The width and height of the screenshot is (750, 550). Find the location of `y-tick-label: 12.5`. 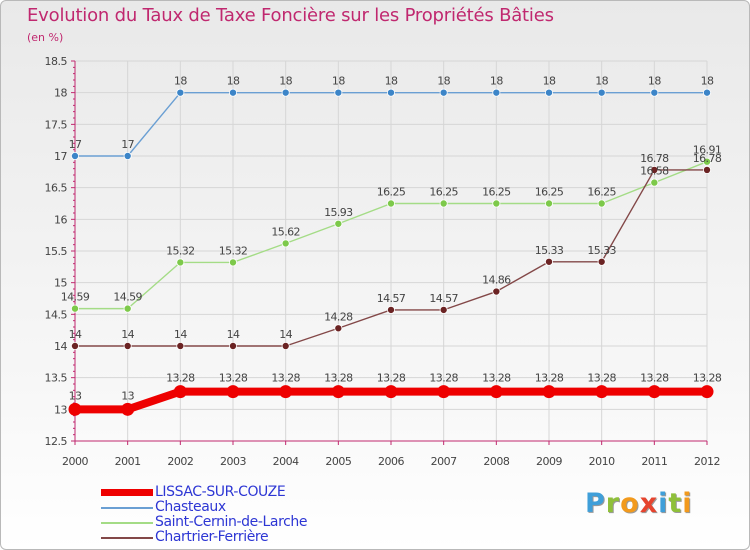

y-tick-label: 12.5 is located at coordinates (56, 441).